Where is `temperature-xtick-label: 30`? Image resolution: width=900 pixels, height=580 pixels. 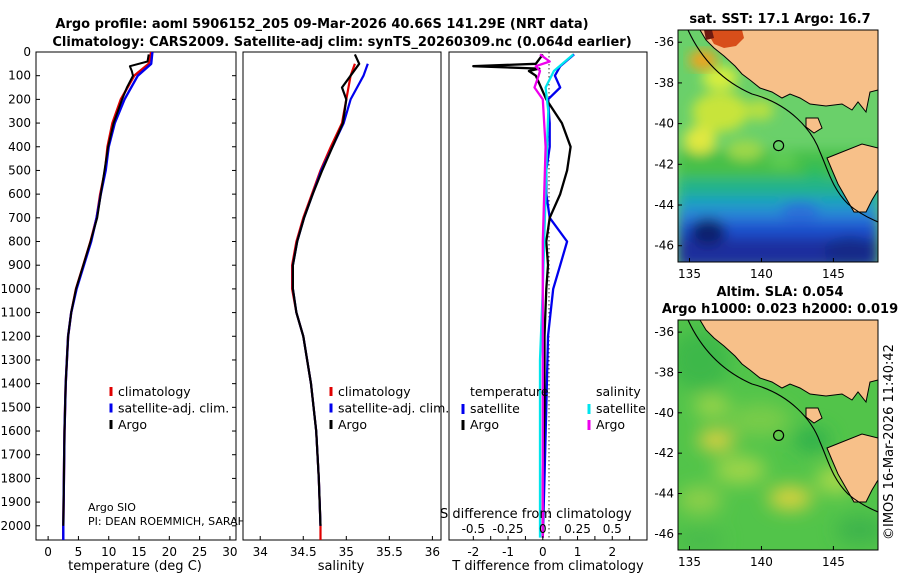
temperature-xtick-label: 30 is located at coordinates (229, 552).